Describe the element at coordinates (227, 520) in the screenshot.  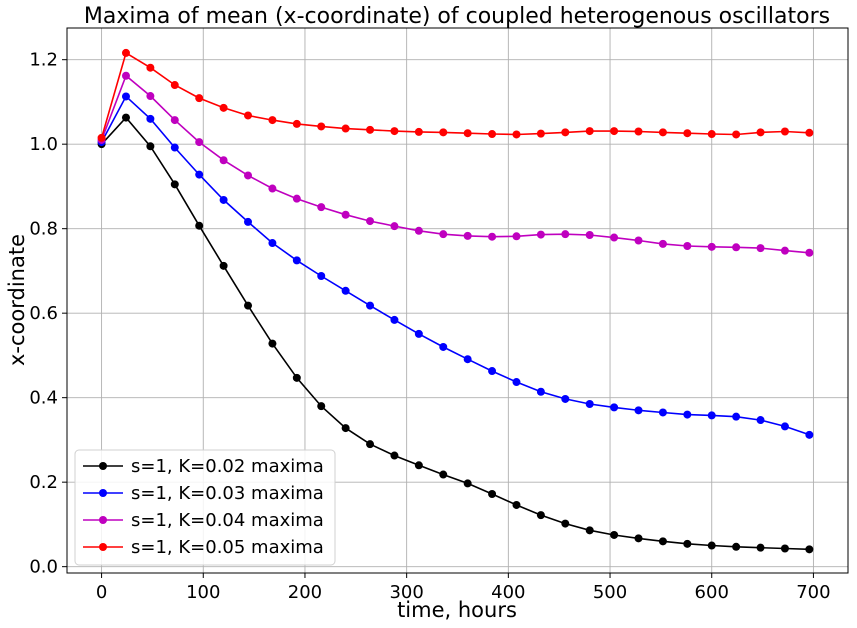
I see `legend-label: s=1, K=0.04 maxima` at that location.